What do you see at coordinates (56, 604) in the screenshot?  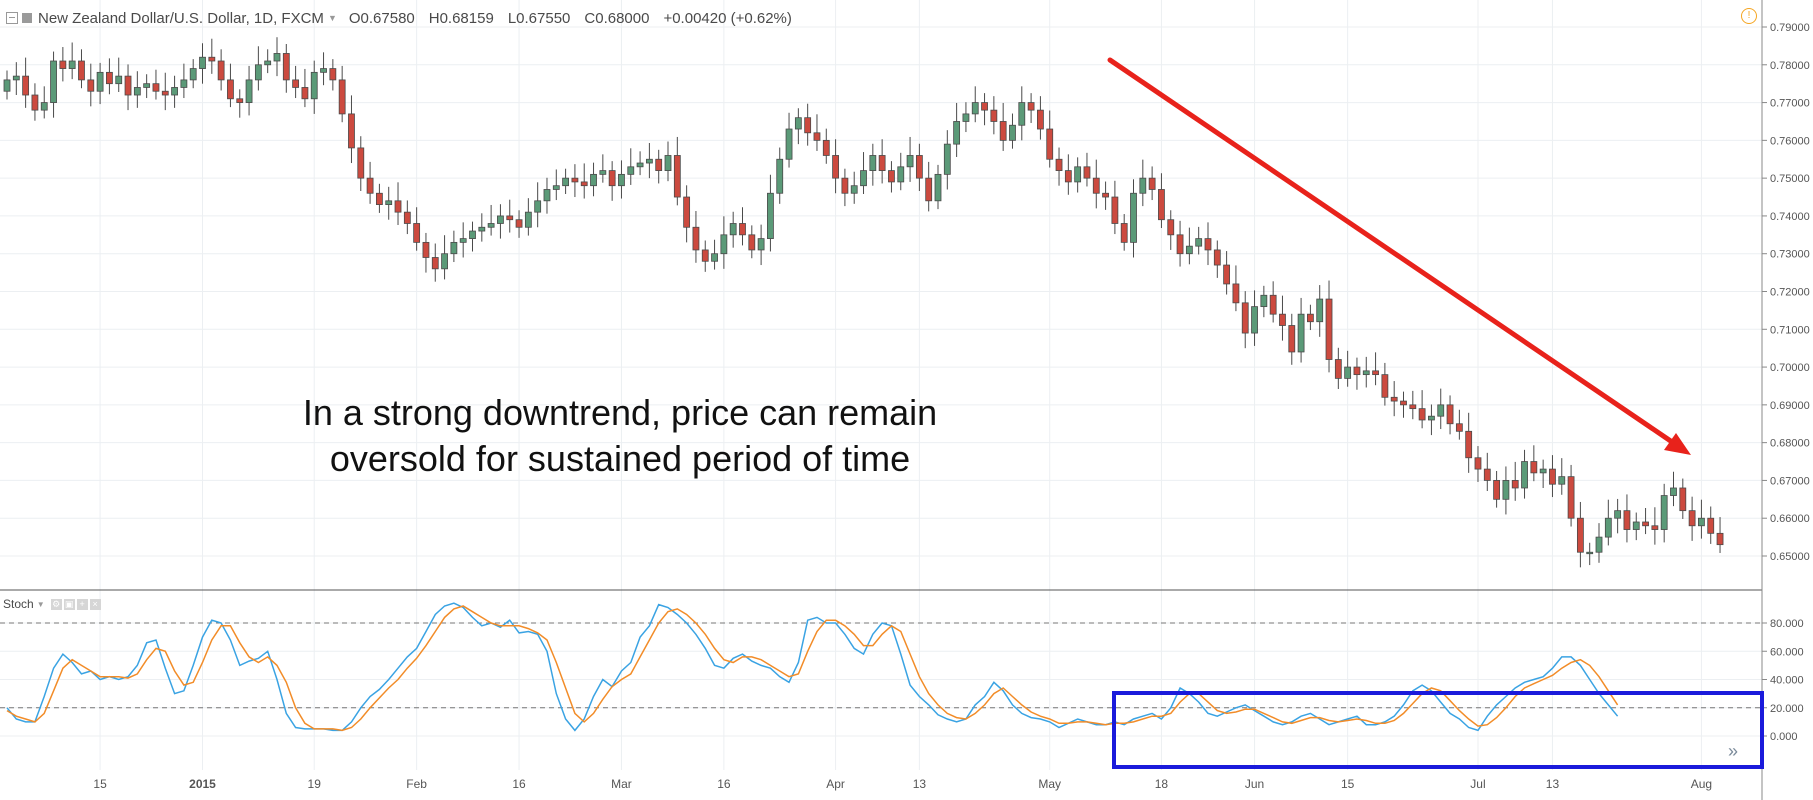 I see `settings-icon: ⚙` at bounding box center [56, 604].